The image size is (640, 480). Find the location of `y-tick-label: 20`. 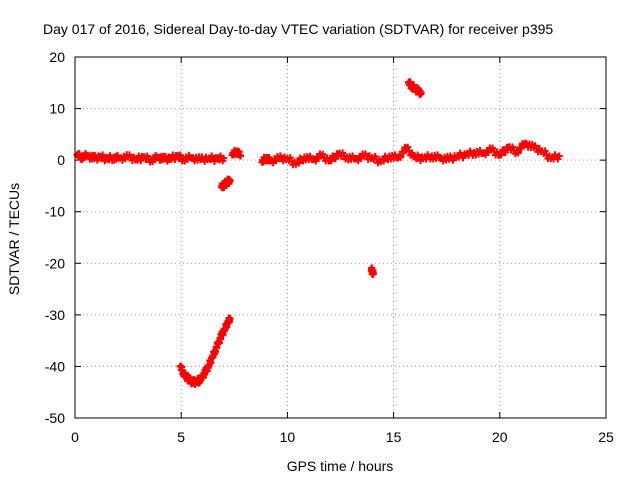

y-tick-label: 20 is located at coordinates (57, 57).